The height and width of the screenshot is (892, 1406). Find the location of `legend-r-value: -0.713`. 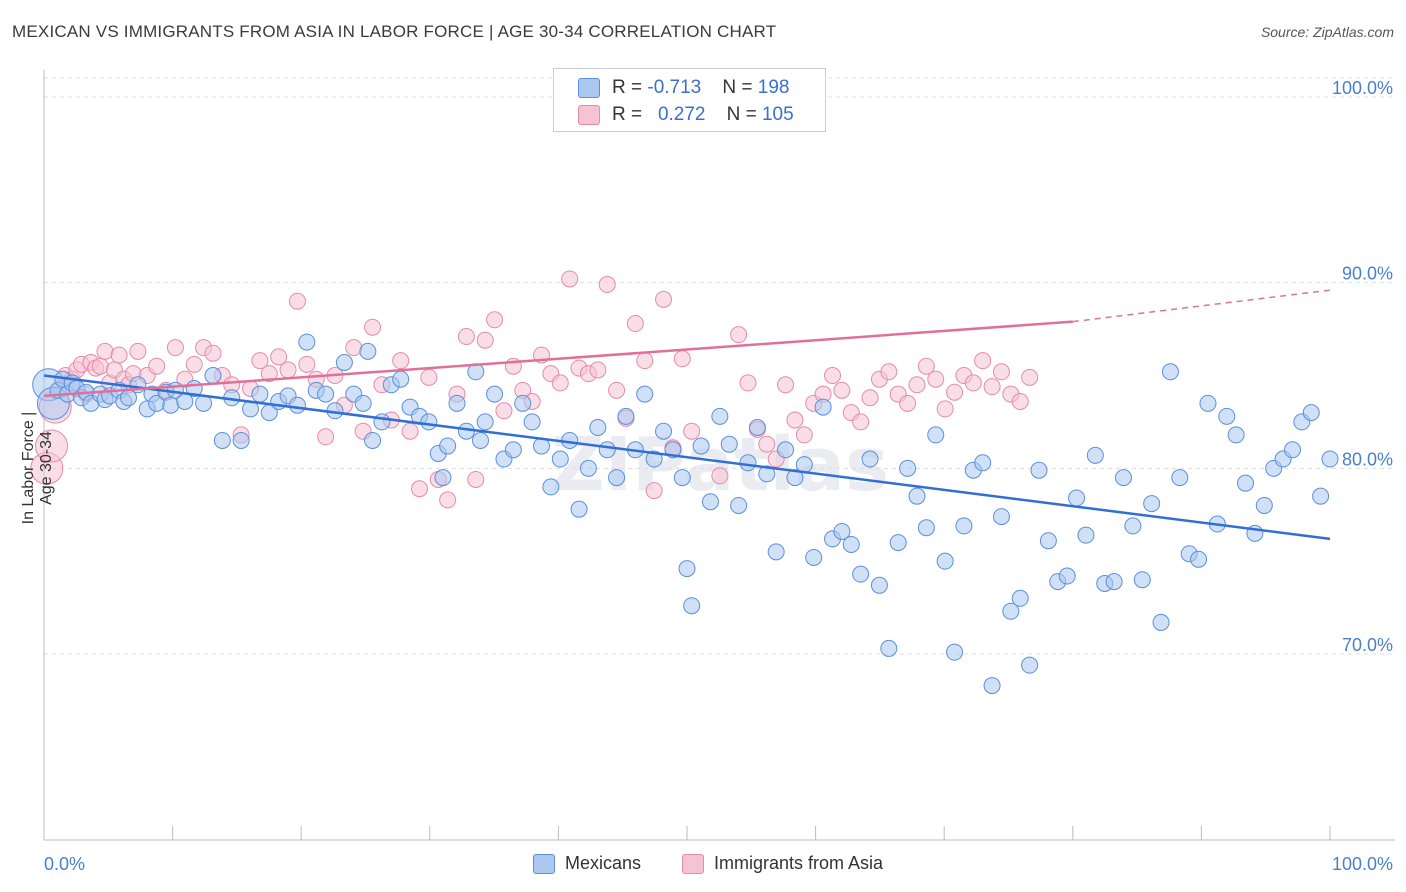

legend-r-value: -0.713 is located at coordinates (674, 87).